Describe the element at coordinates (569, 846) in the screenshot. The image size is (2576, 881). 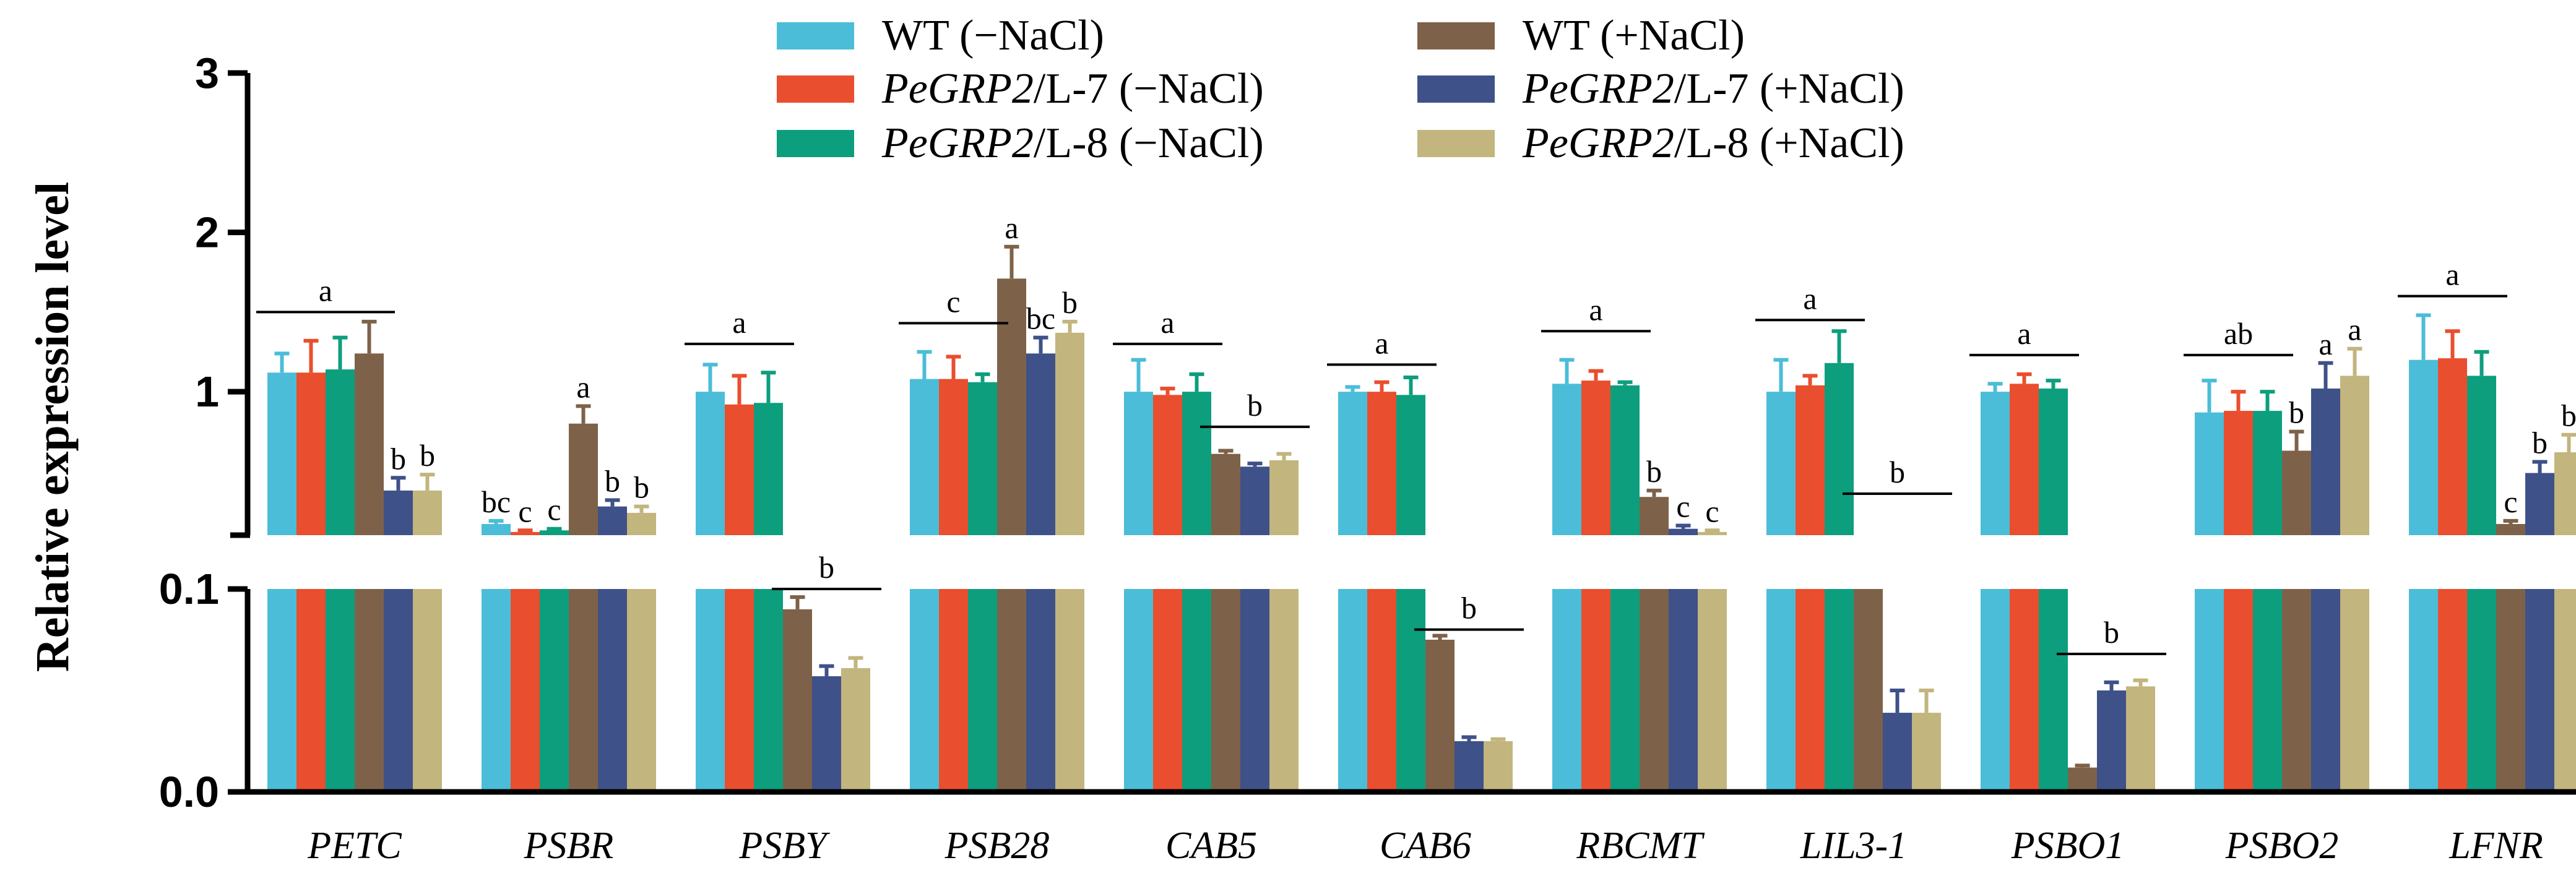
I see `x-tick-label: PSBR` at that location.